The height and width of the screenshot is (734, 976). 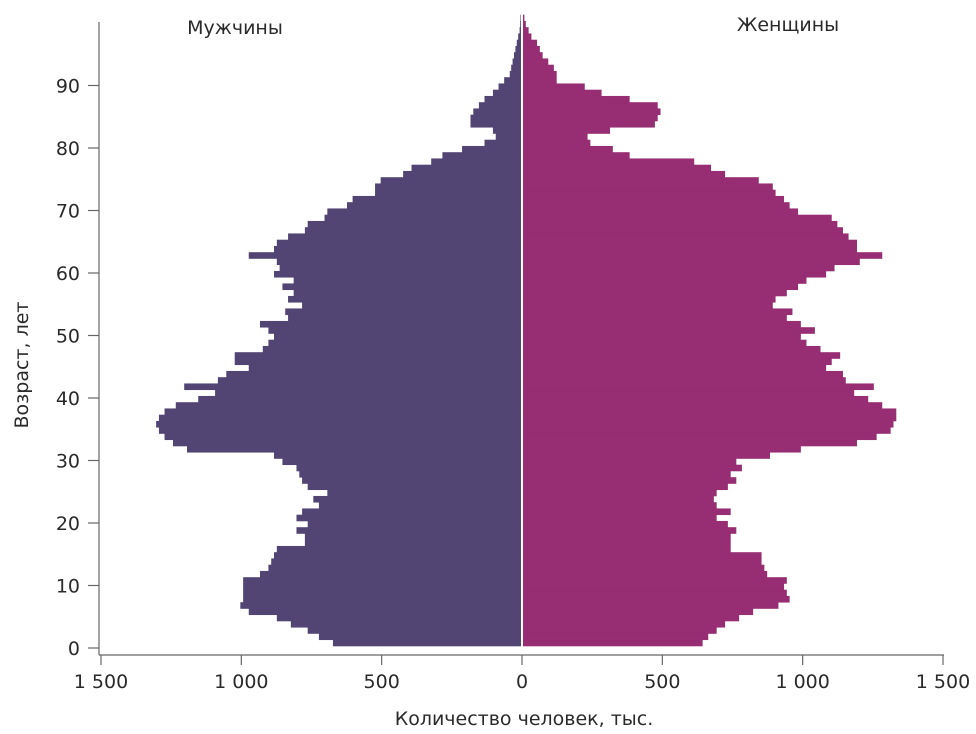 What do you see at coordinates (382, 682) in the screenshot?
I see `x-tick-label: 500` at bounding box center [382, 682].